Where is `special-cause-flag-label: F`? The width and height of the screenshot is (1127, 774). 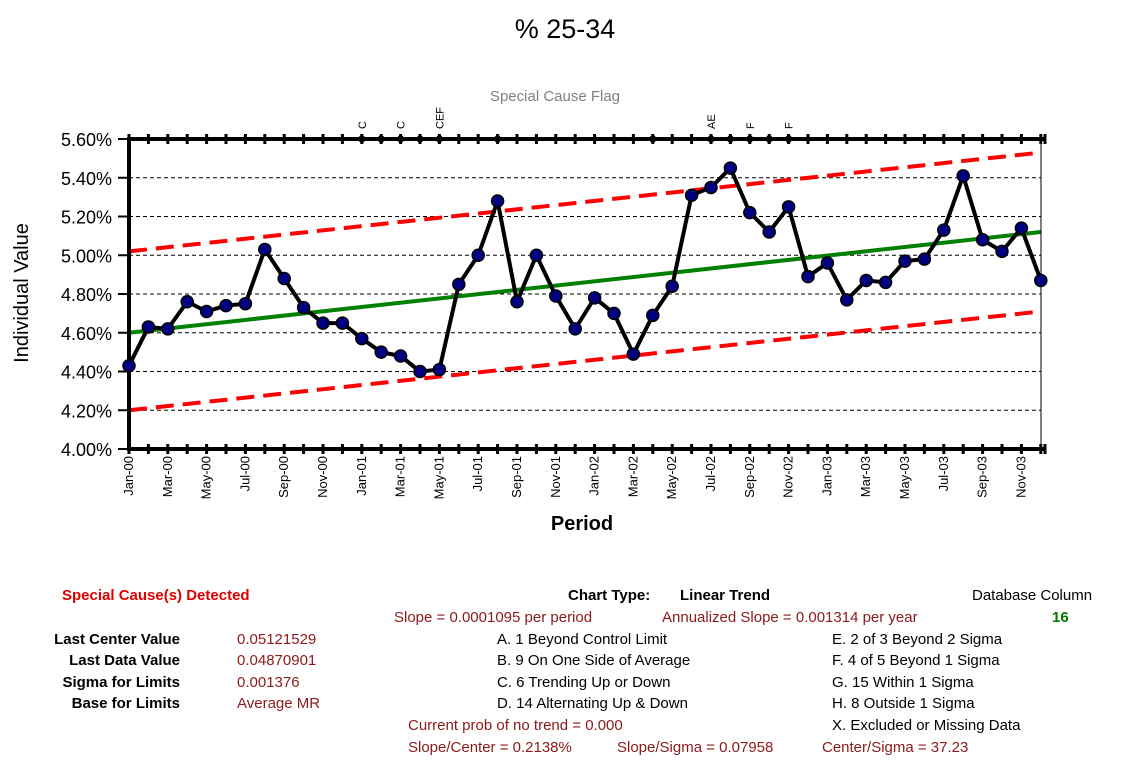
special-cause-flag-label: F is located at coordinates (790, 125).